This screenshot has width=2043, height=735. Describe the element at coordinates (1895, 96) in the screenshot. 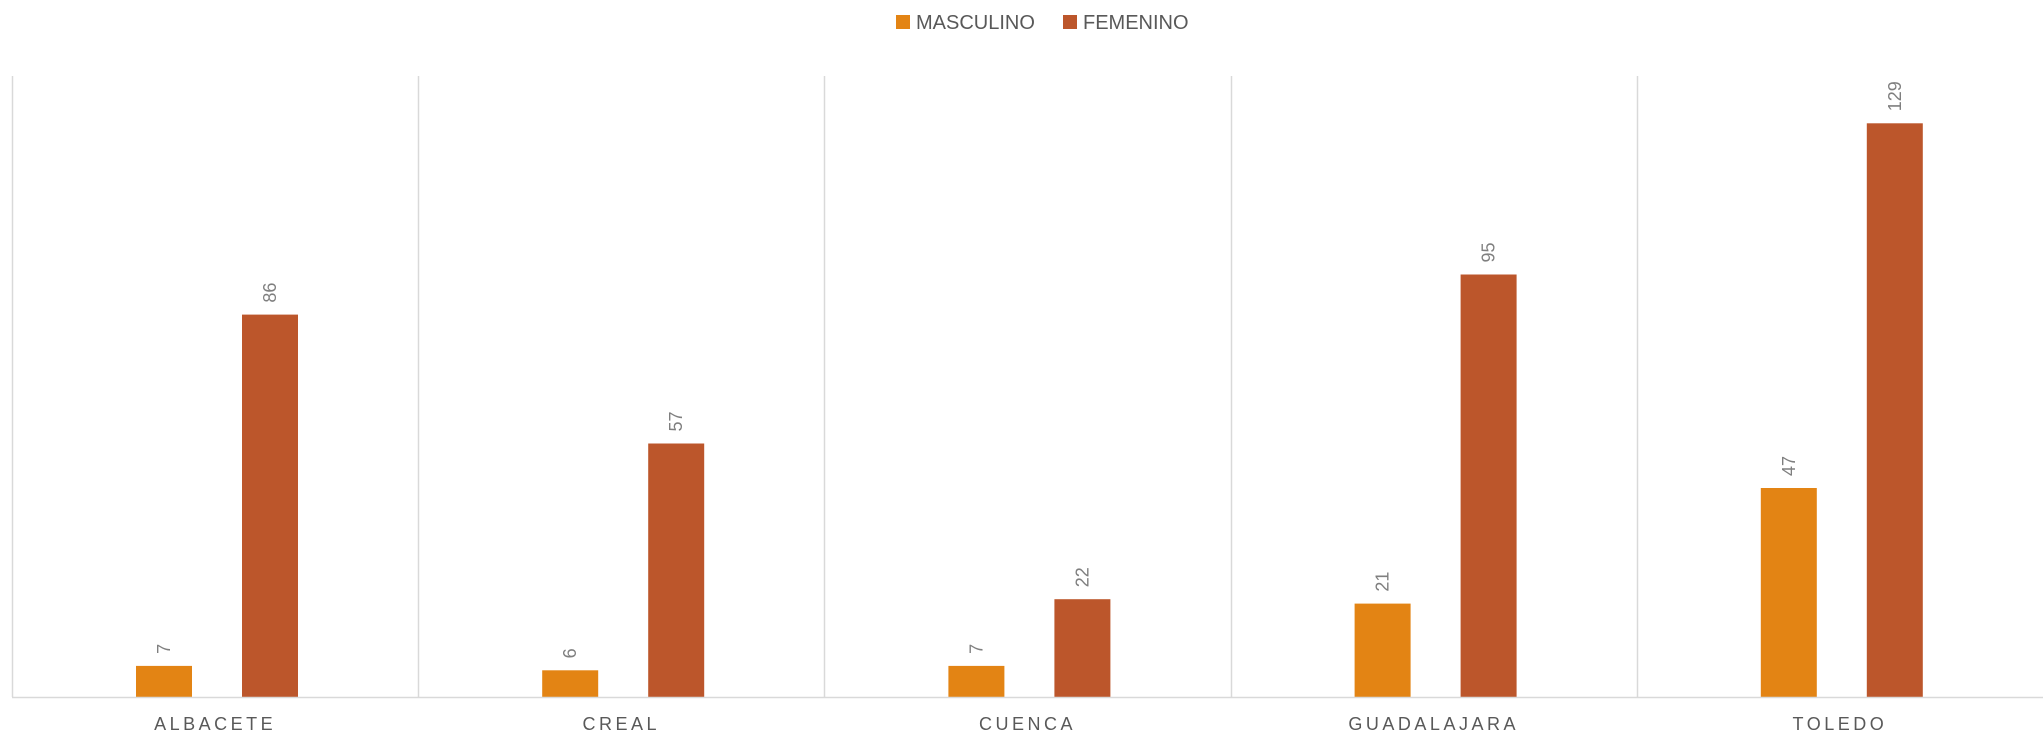

I see `data-label: 129` at that location.